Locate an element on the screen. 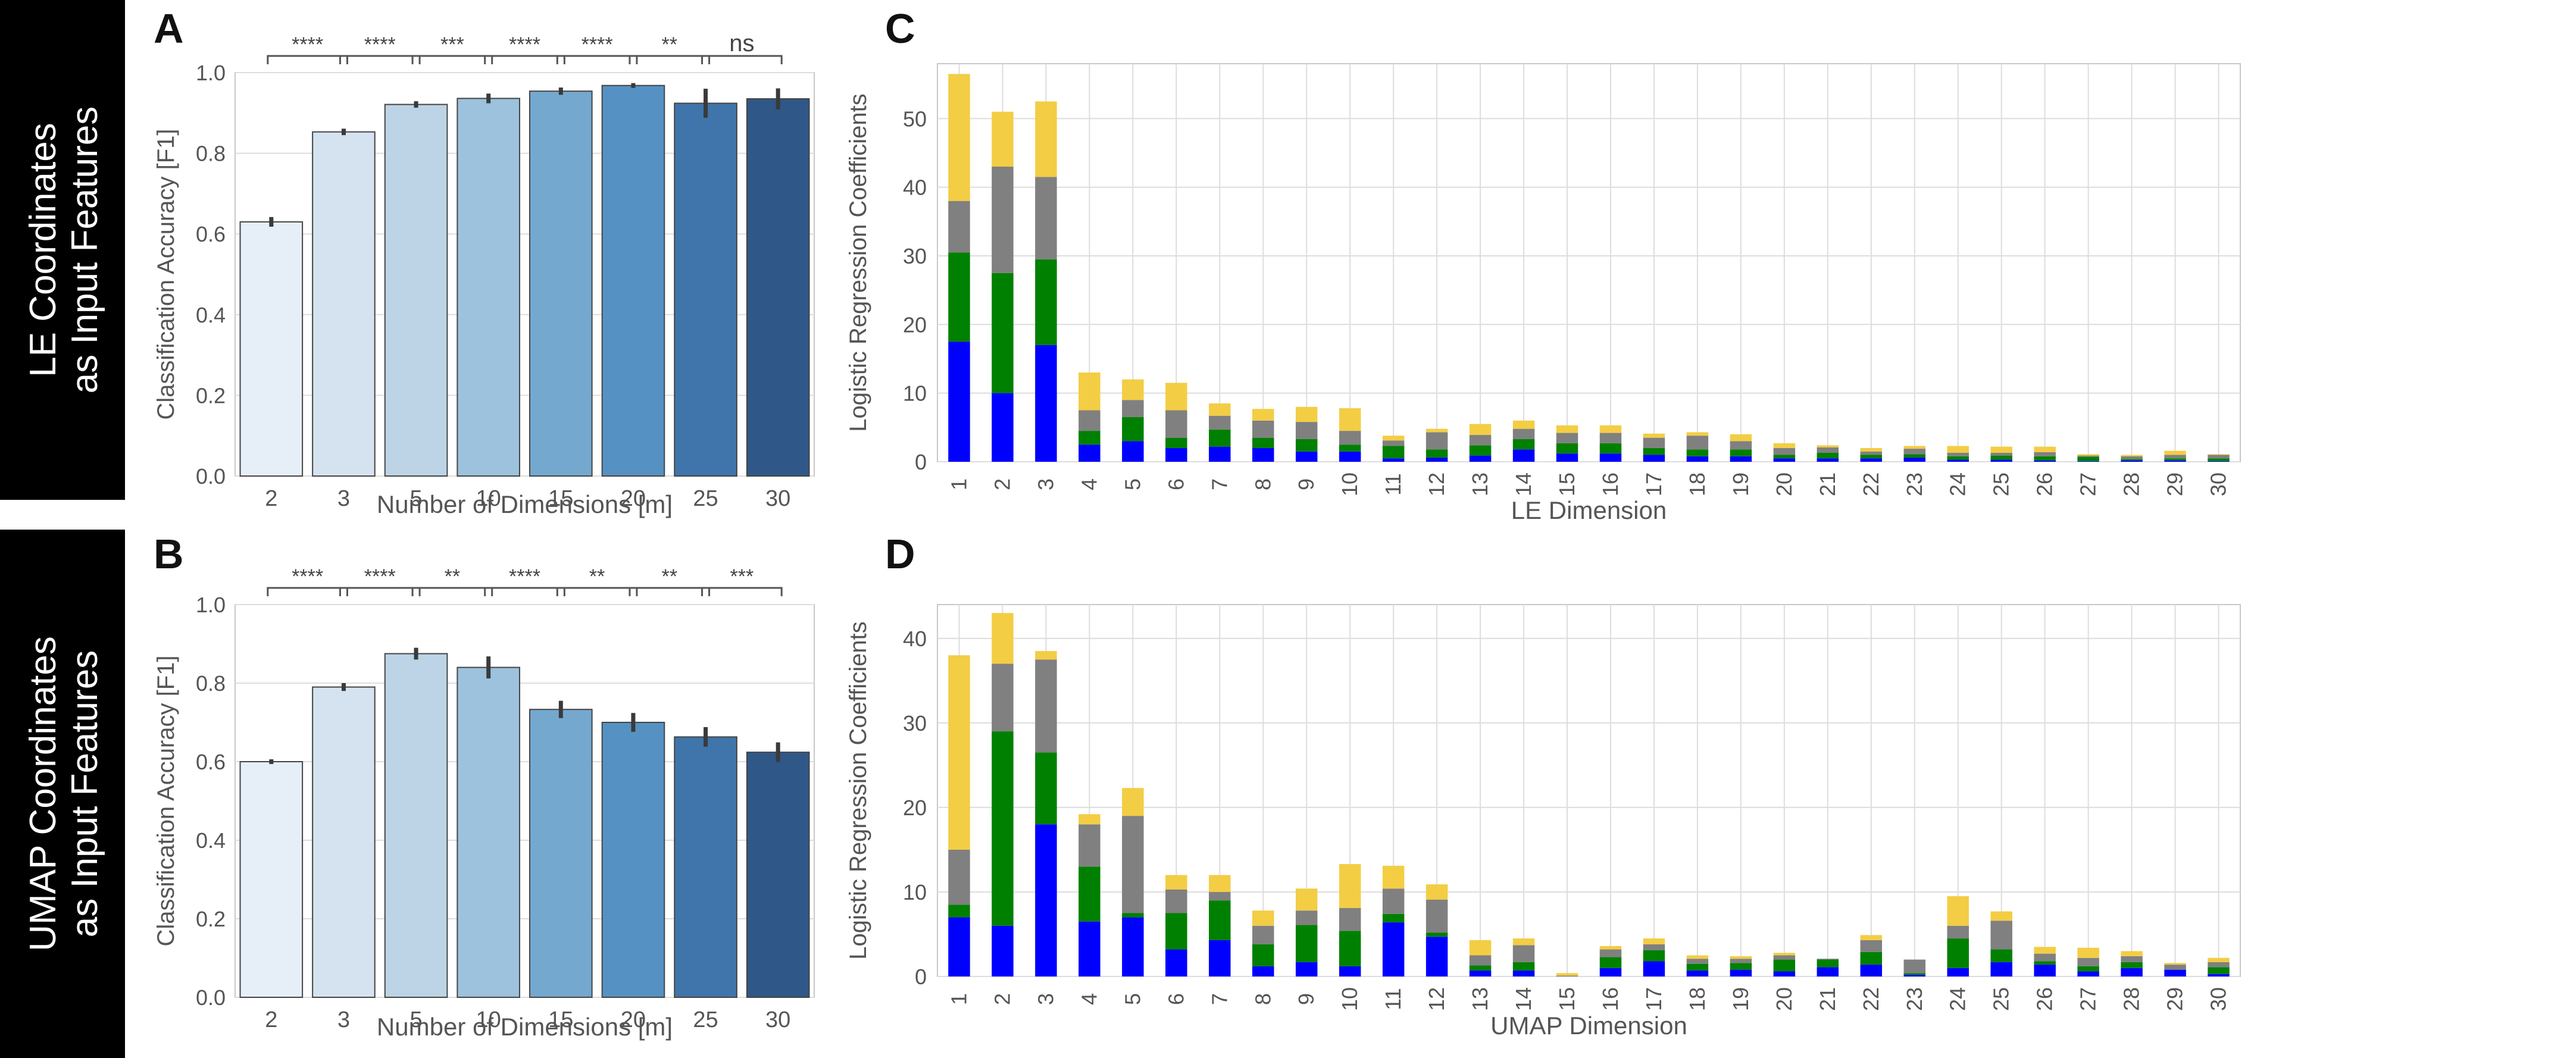 The height and width of the screenshot is (1058, 2576). significance-label-b-0: **** is located at coordinates (307, 577).